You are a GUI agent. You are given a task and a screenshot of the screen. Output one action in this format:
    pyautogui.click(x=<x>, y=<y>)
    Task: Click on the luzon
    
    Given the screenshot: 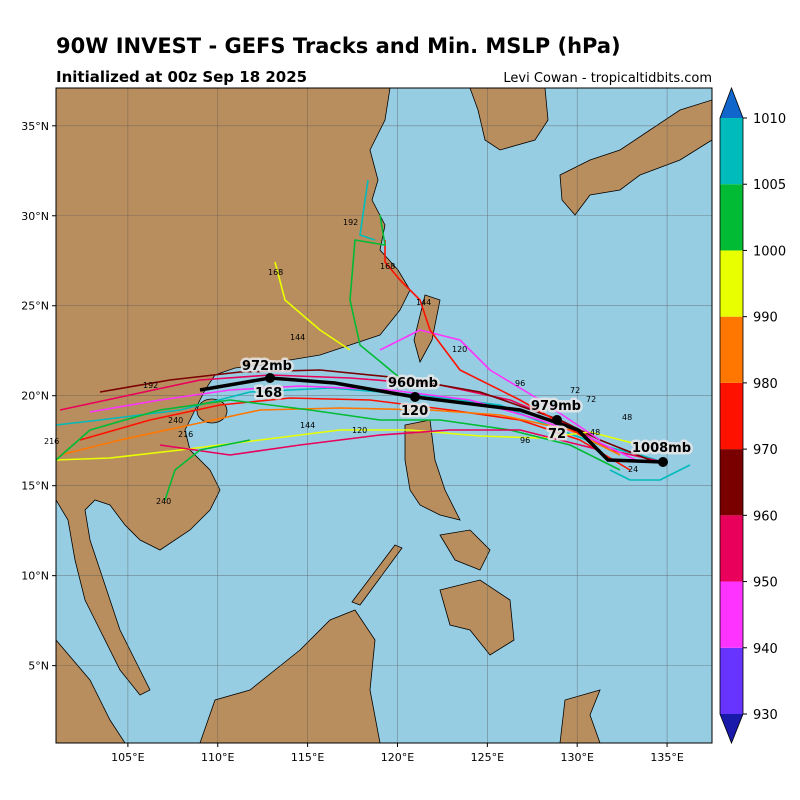 What is the action you would take?
    pyautogui.click(x=432, y=470)
    